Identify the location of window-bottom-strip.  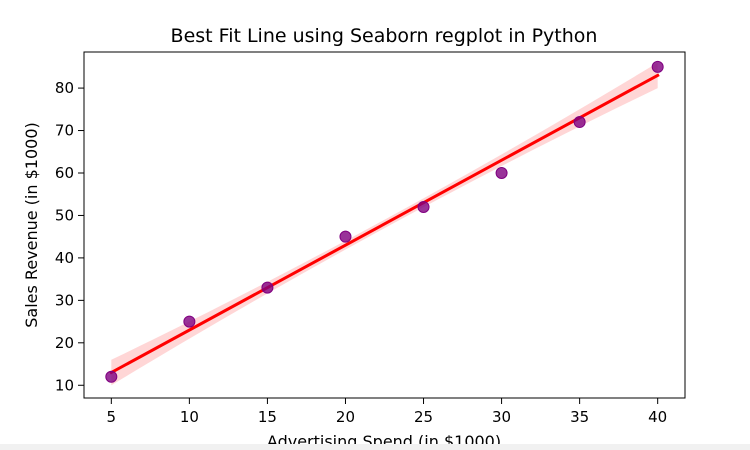
(375, 447).